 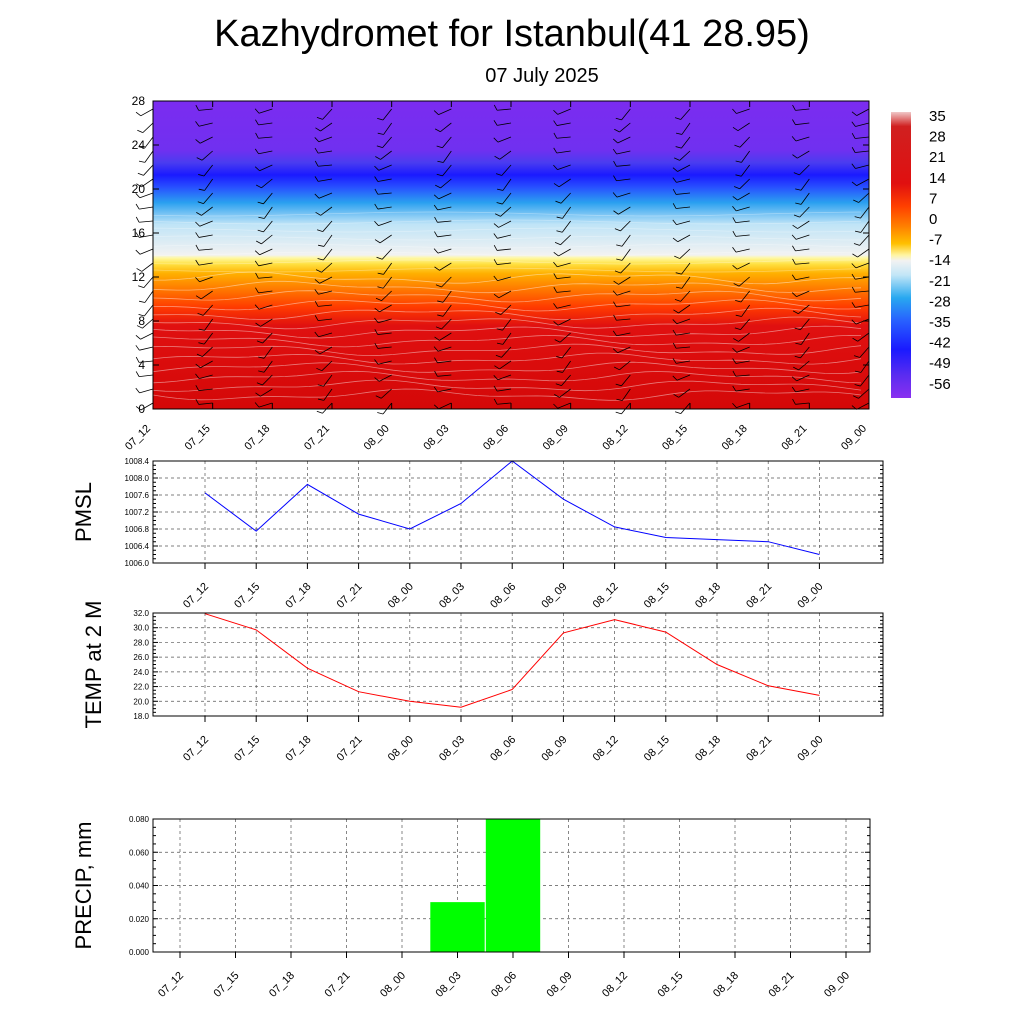 What do you see at coordinates (141, 701) in the screenshot?
I see `y-tick-label: 20.0` at bounding box center [141, 701].